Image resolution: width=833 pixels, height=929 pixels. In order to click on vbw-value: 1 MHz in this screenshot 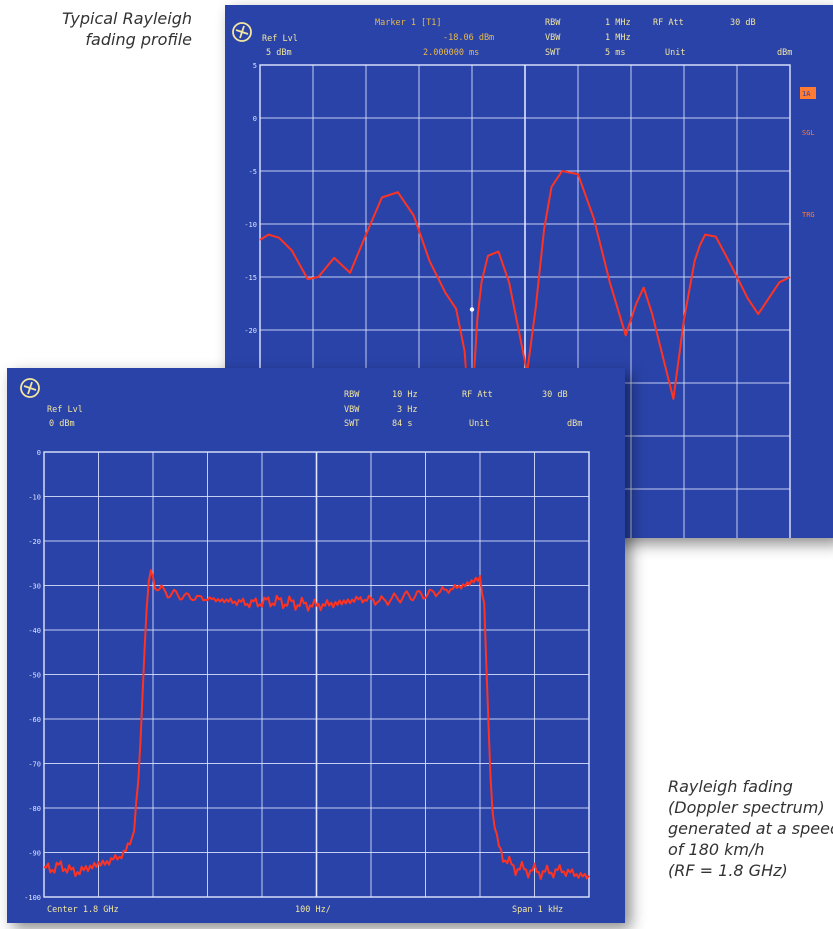, I will do `click(618, 38)`.